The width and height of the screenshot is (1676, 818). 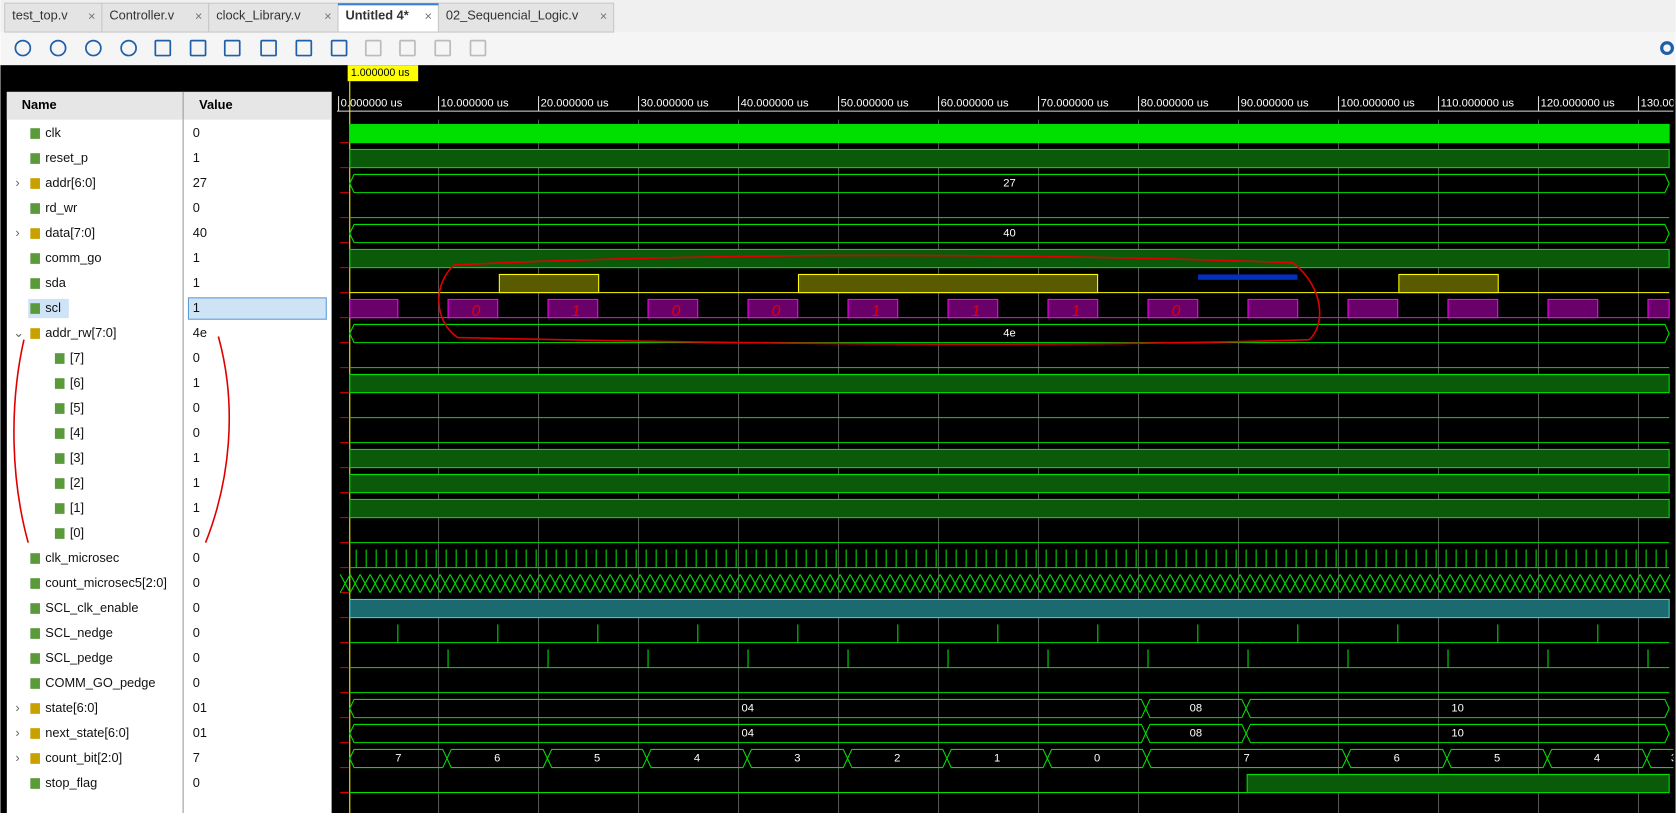 I want to click on time-tick-label: 90.000000 us, so click(x=1275, y=104).